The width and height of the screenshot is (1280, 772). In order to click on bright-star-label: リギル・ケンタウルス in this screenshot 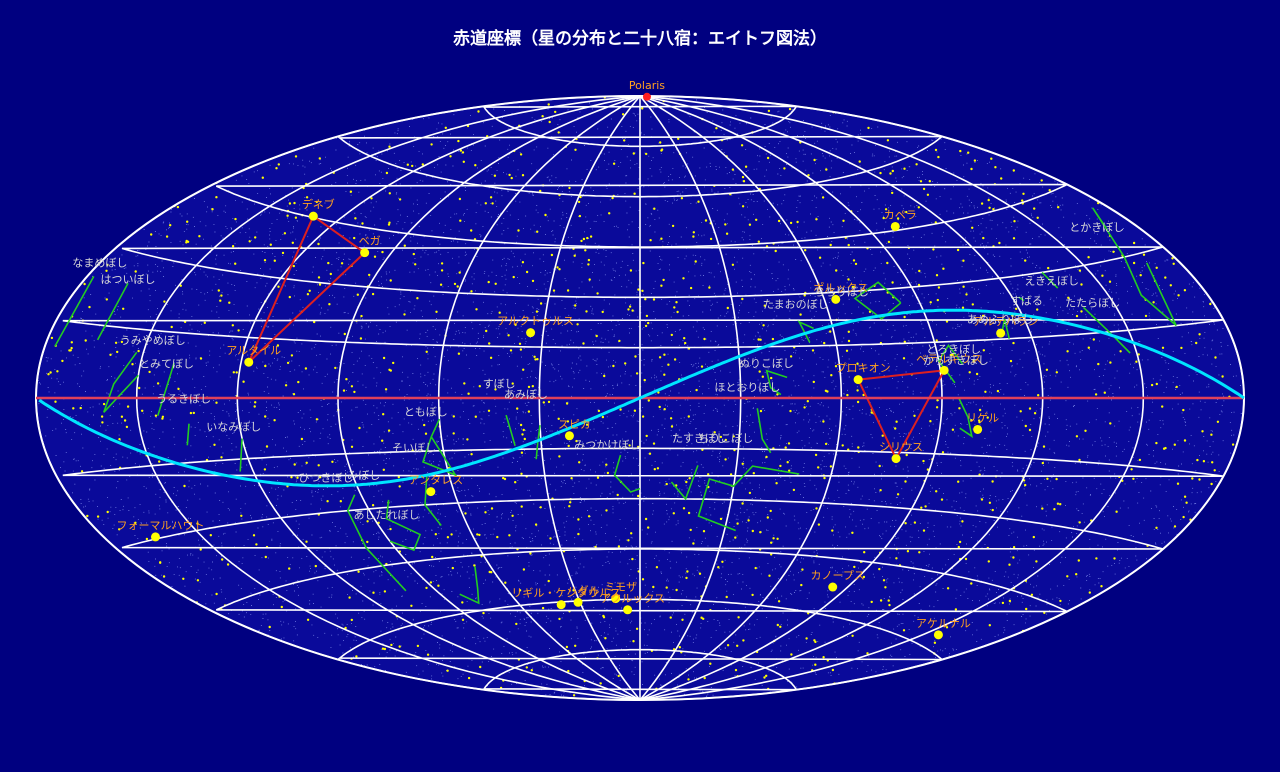, I will do `click(566, 593)`.